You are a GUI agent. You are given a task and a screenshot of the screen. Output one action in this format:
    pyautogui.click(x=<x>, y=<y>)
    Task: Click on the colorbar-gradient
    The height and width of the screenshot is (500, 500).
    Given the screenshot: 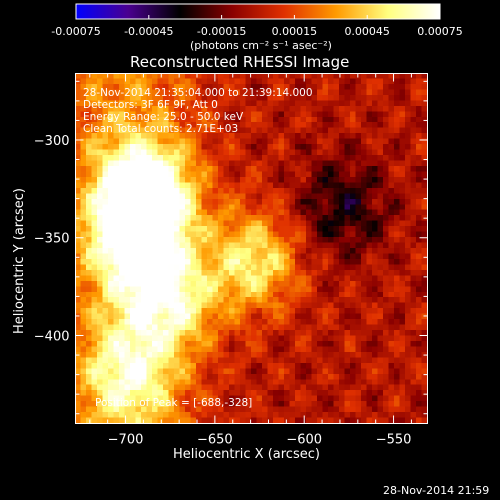 What is the action you would take?
    pyautogui.click(x=258, y=11)
    